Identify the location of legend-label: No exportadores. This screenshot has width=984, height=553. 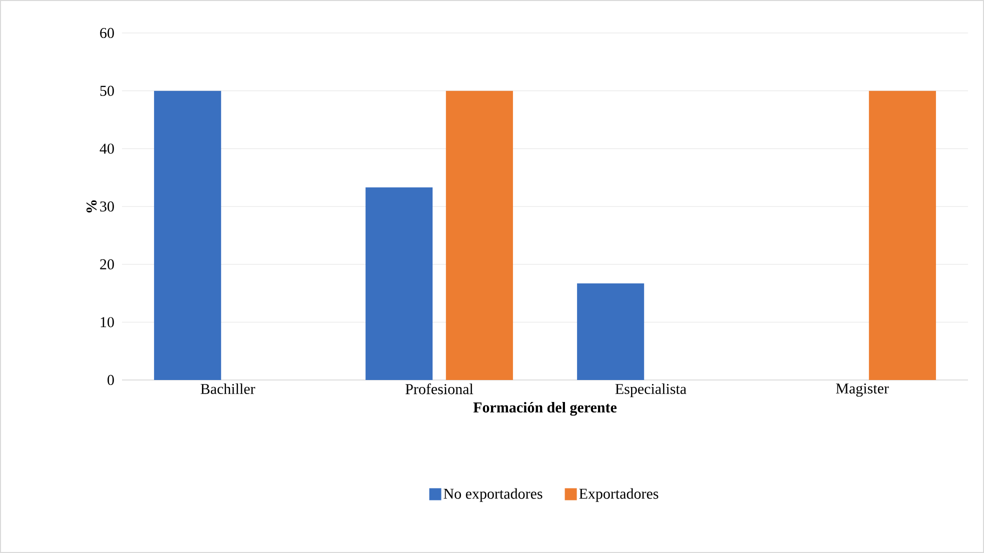
(493, 495).